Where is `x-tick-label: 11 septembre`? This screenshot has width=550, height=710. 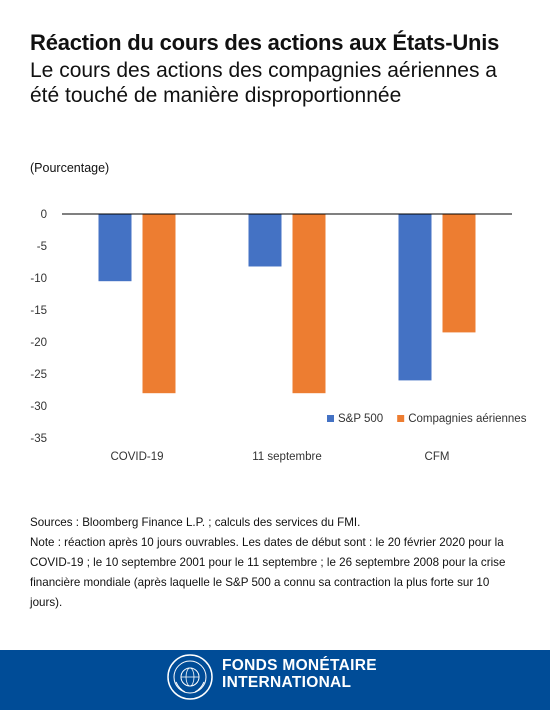 x-tick-label: 11 septembre is located at coordinates (286, 457).